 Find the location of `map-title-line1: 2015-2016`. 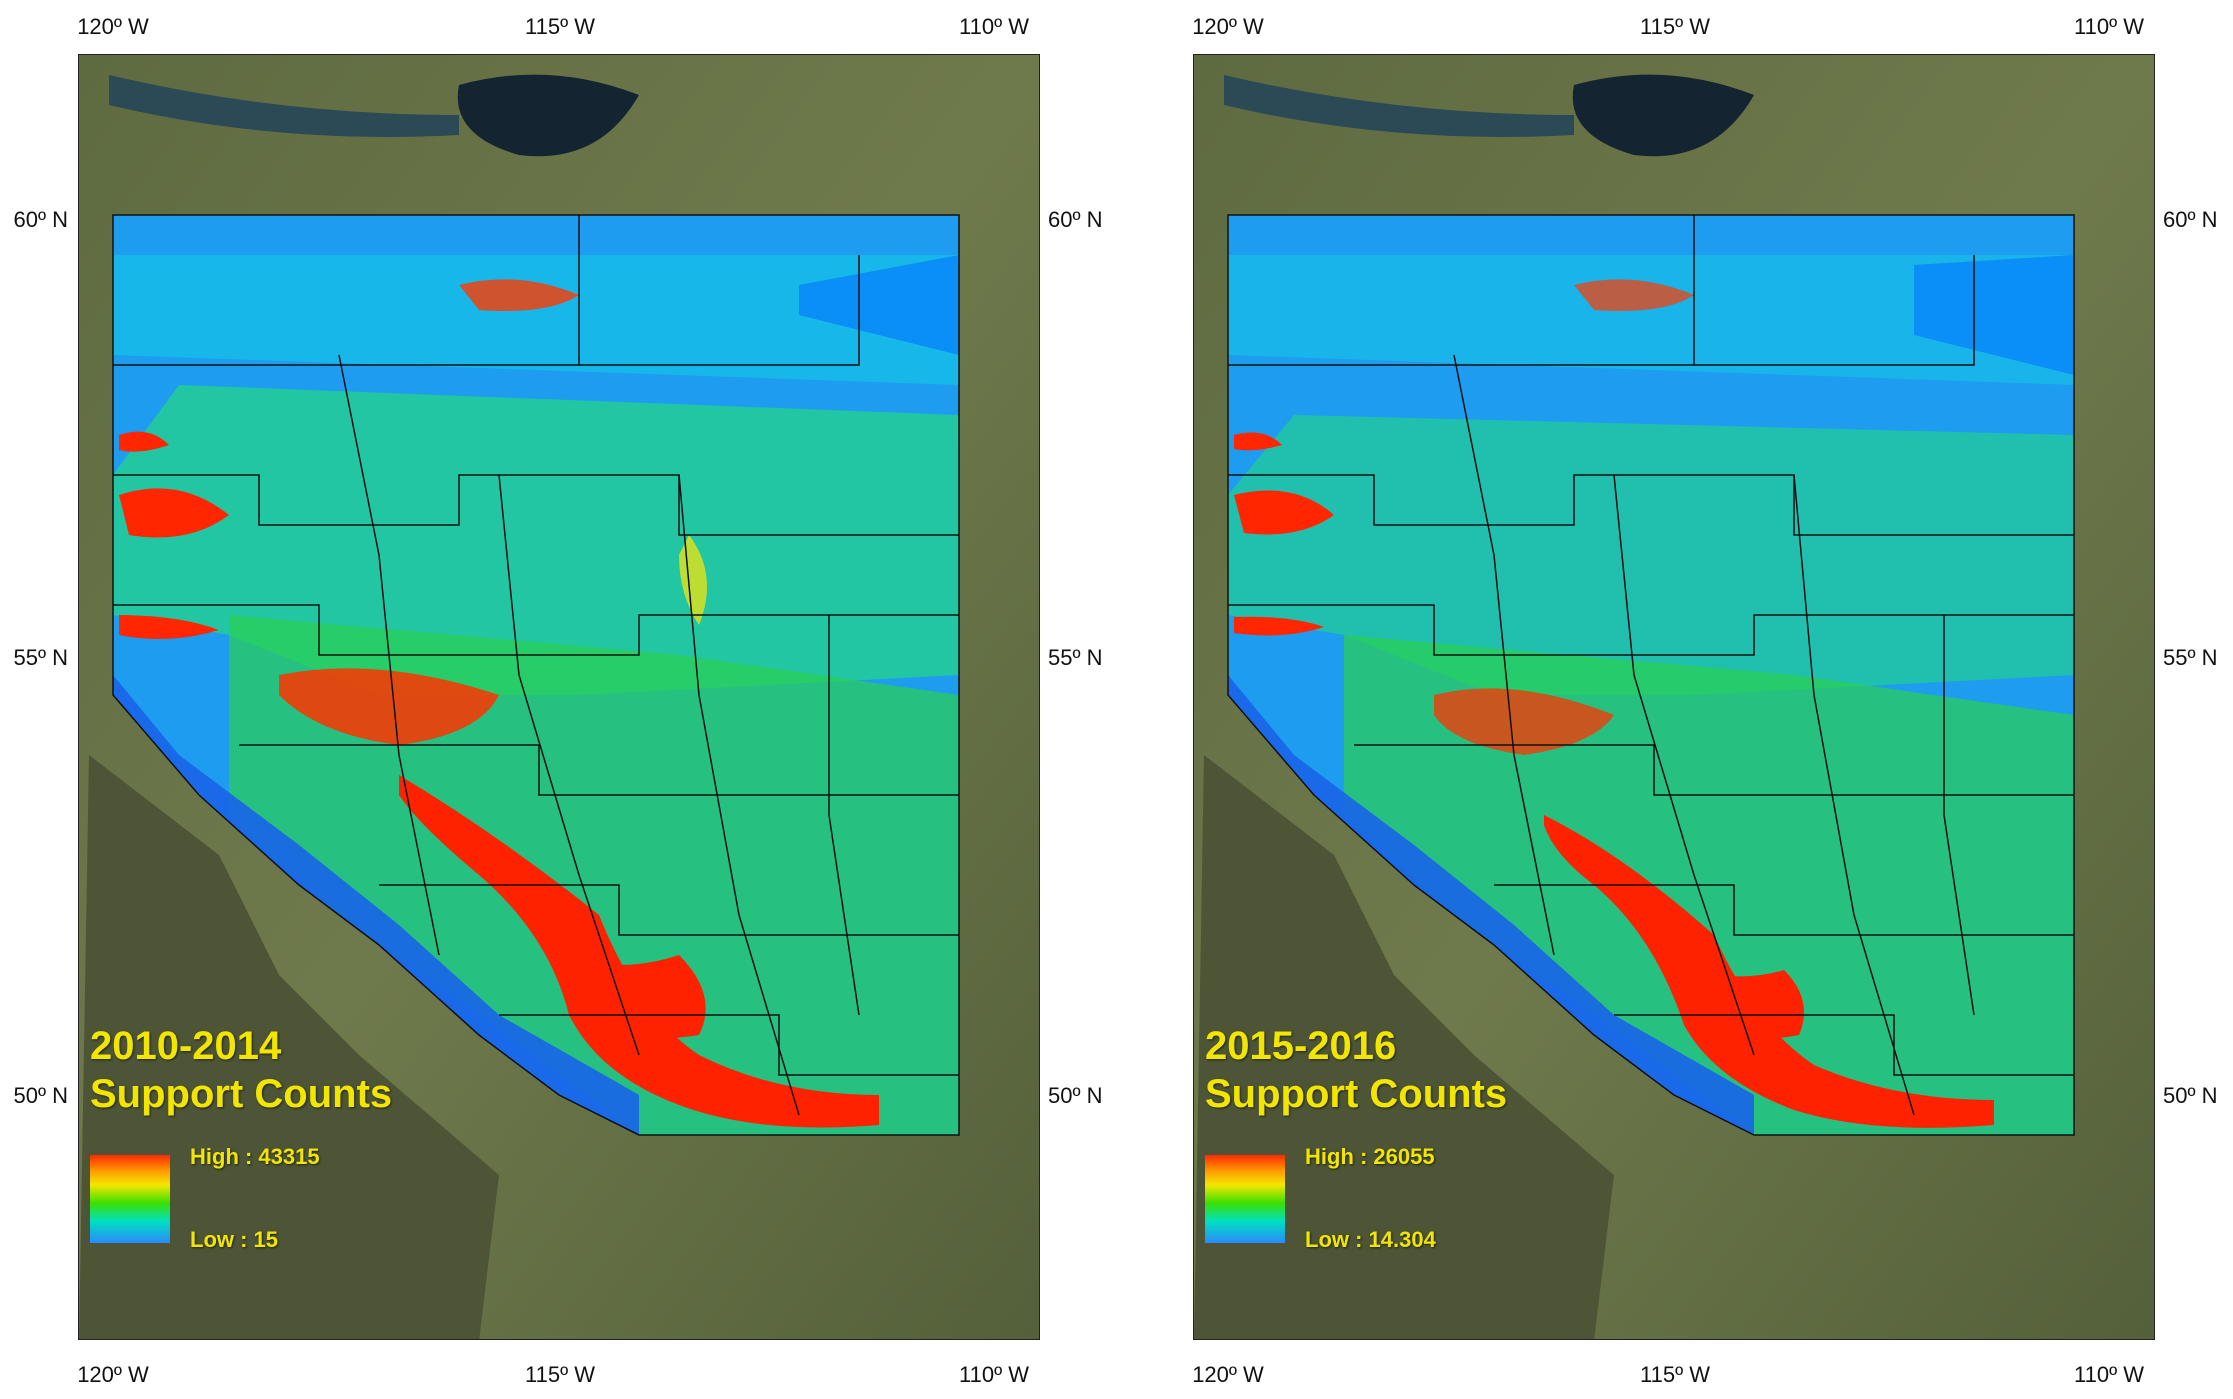

map-title-line1: 2015-2016 is located at coordinates (1301, 1046).